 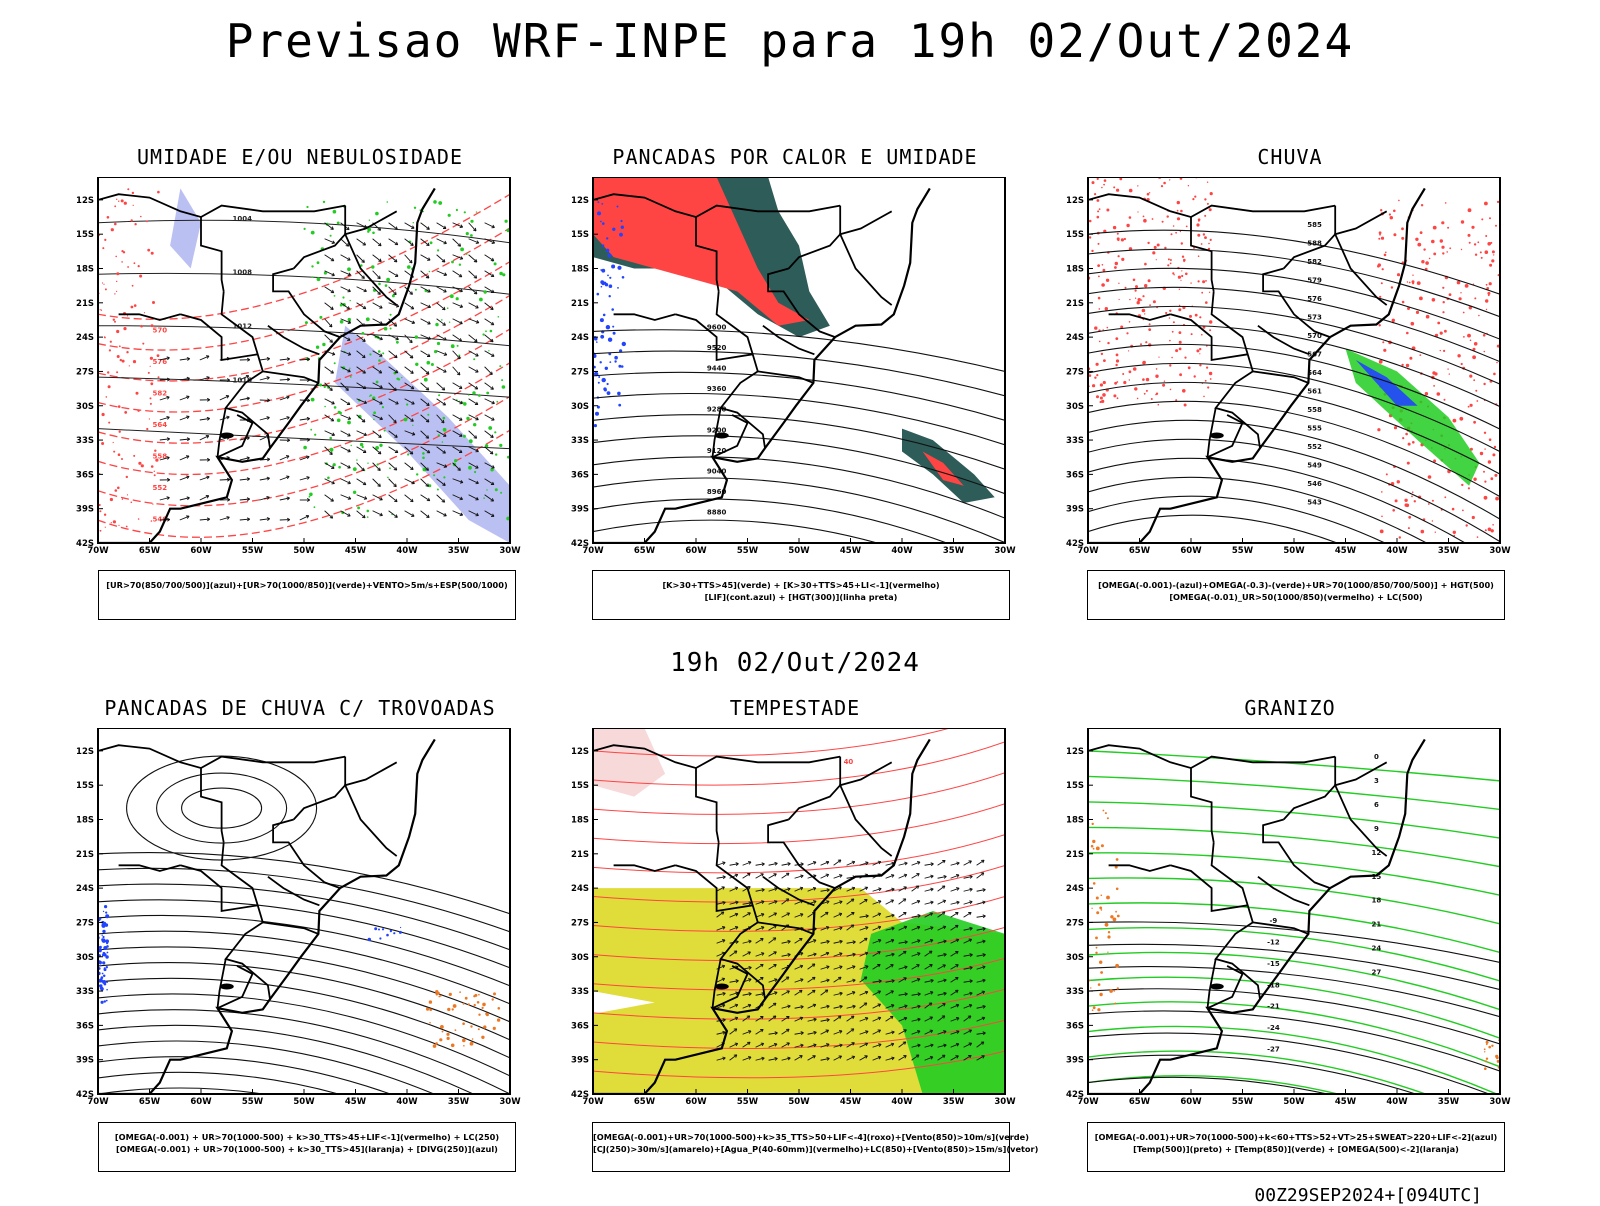 I want to click on lon-label: 60W, so click(x=201, y=551).